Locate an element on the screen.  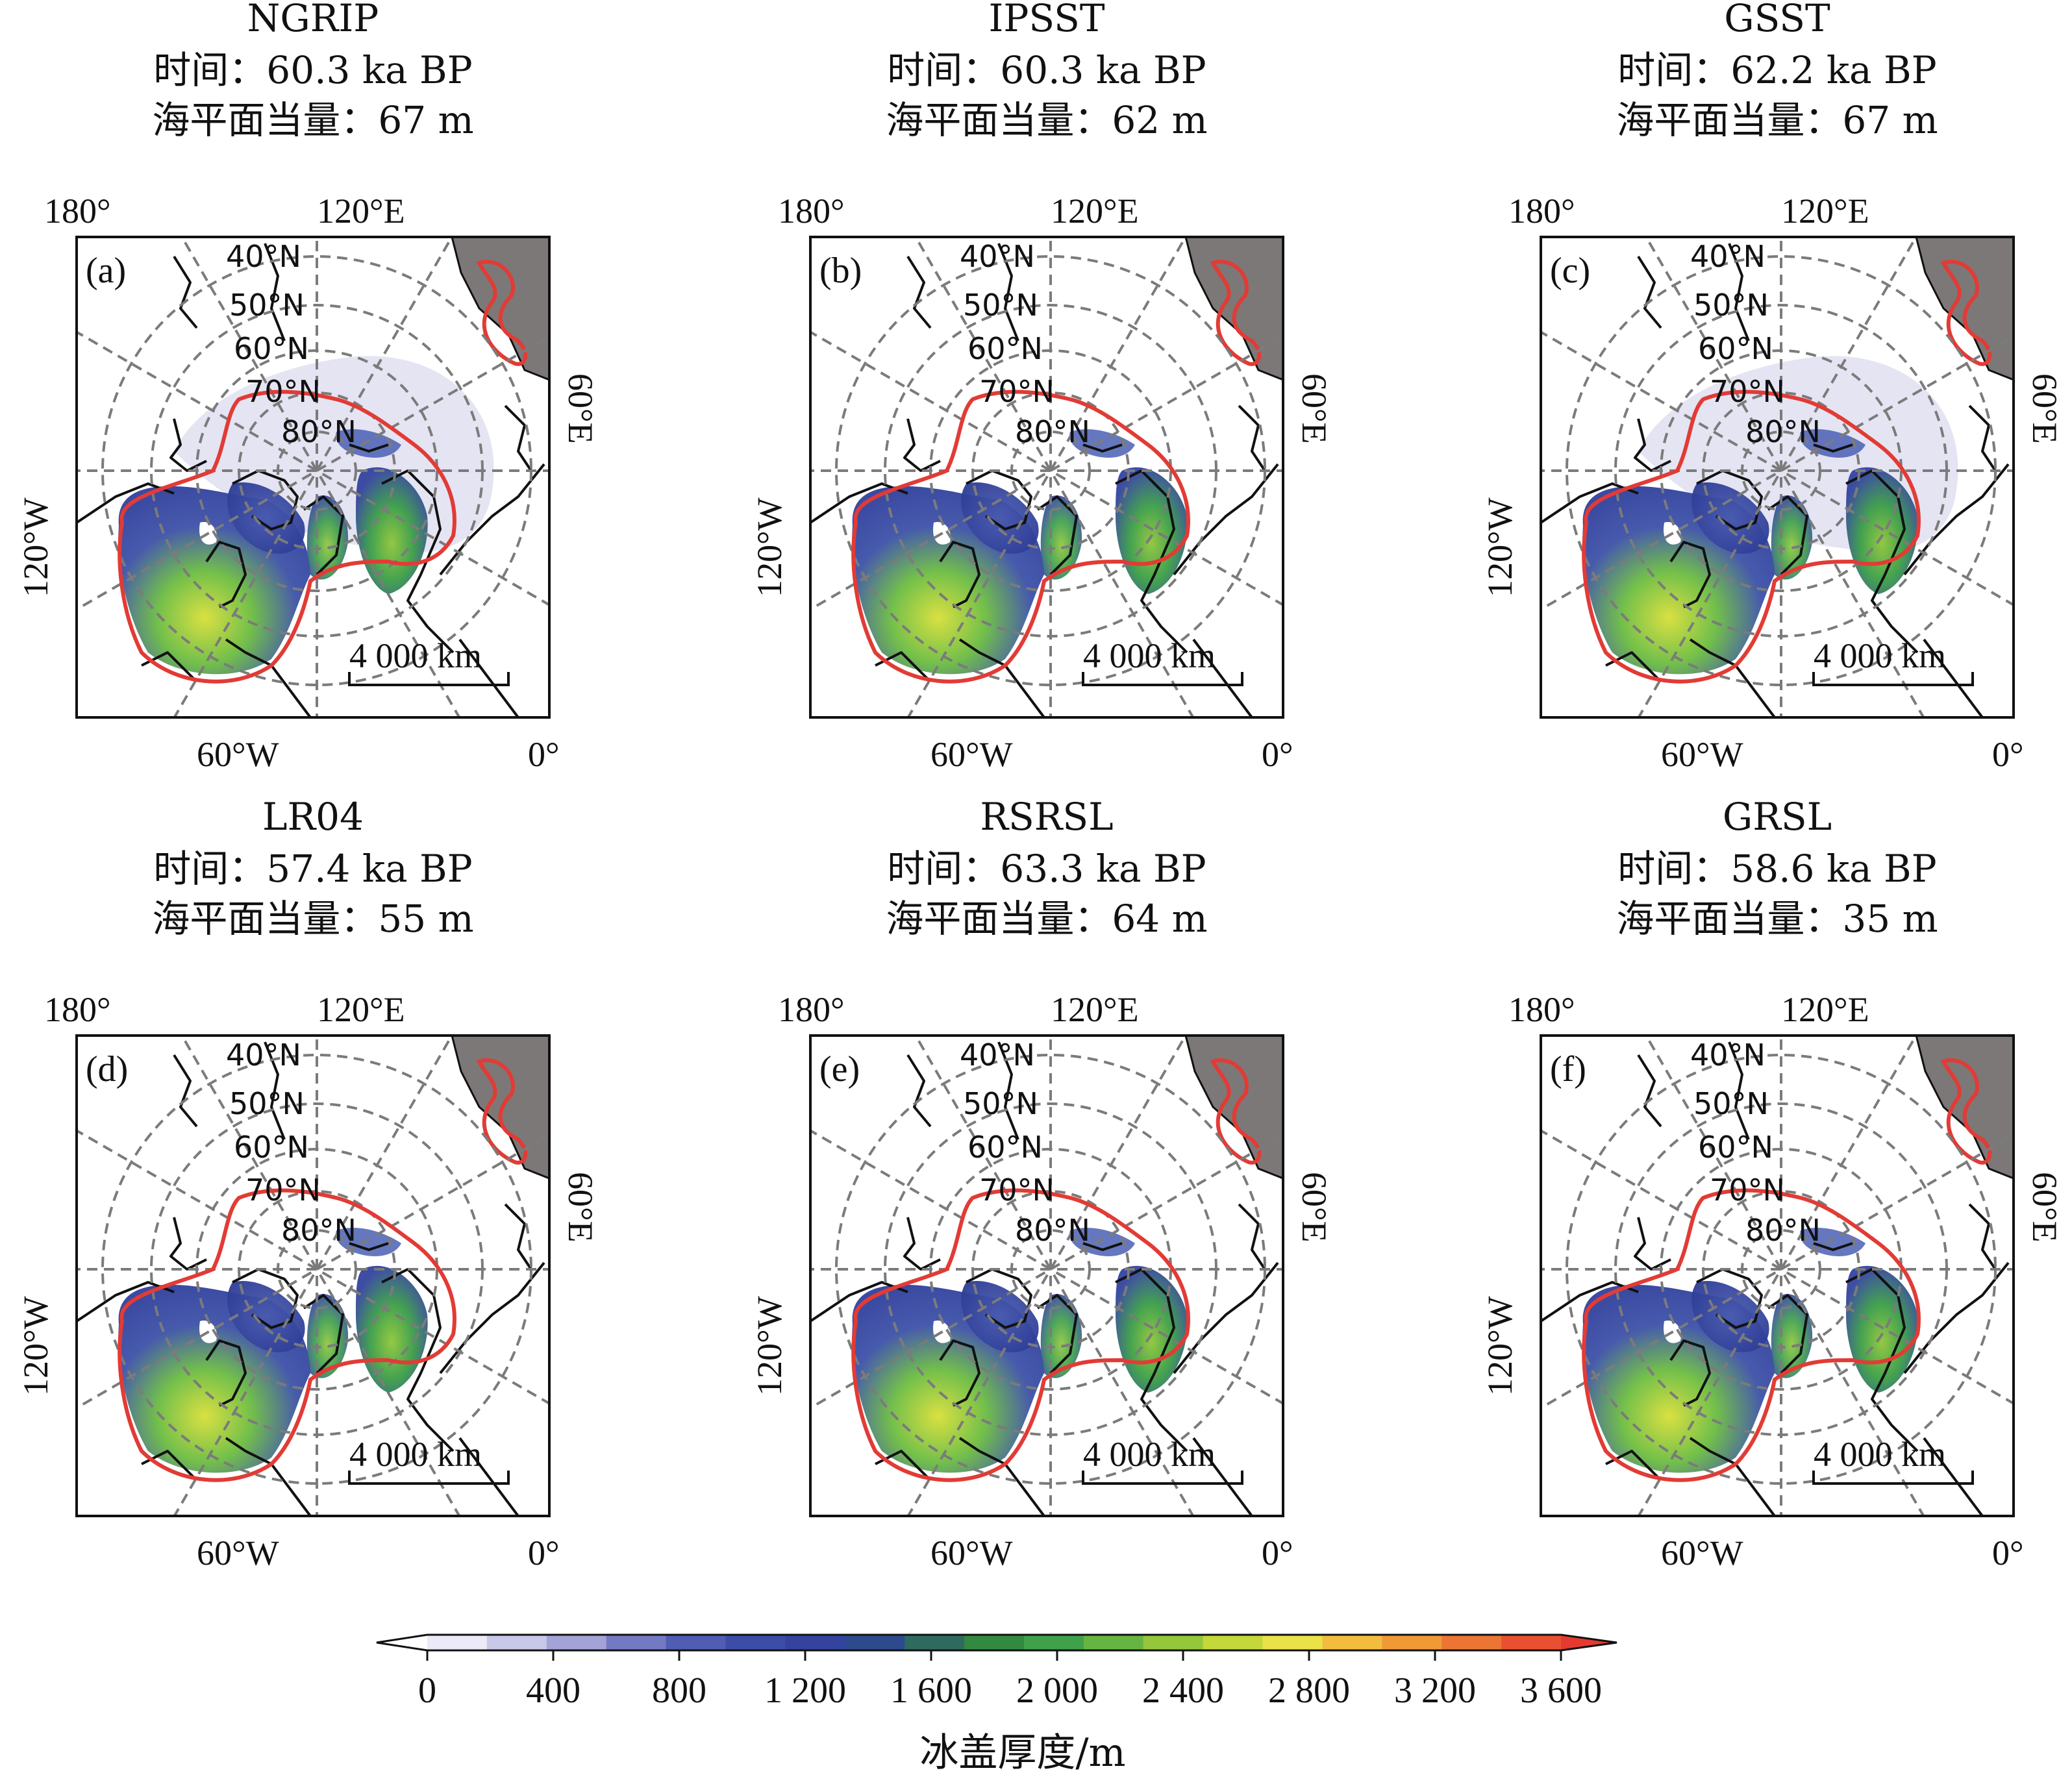
colorbar-tick-label: 400 is located at coordinates (553, 1690).